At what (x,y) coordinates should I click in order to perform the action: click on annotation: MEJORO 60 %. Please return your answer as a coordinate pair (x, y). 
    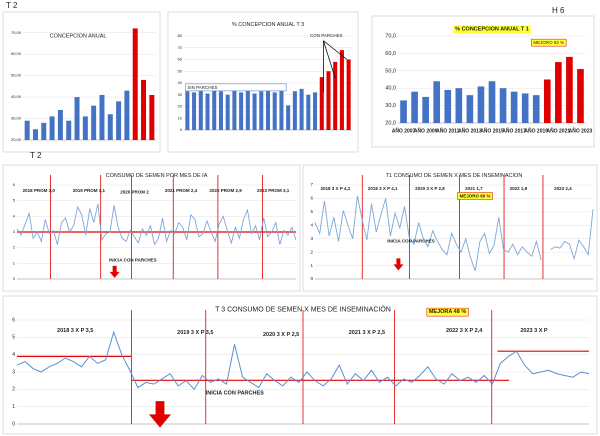
    Looking at the image, I should click on (475, 195).